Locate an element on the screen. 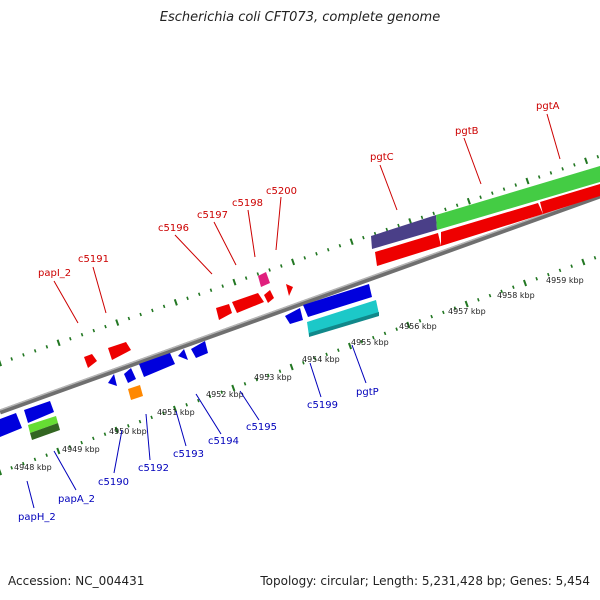 This screenshot has height=600, width=600. kbp-label: 4958 kbp is located at coordinates (516, 295).